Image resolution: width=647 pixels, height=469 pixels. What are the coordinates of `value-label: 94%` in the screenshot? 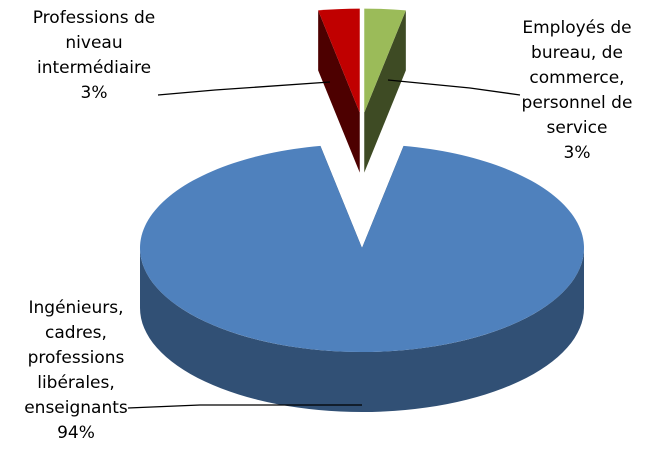 It's located at (76, 433).